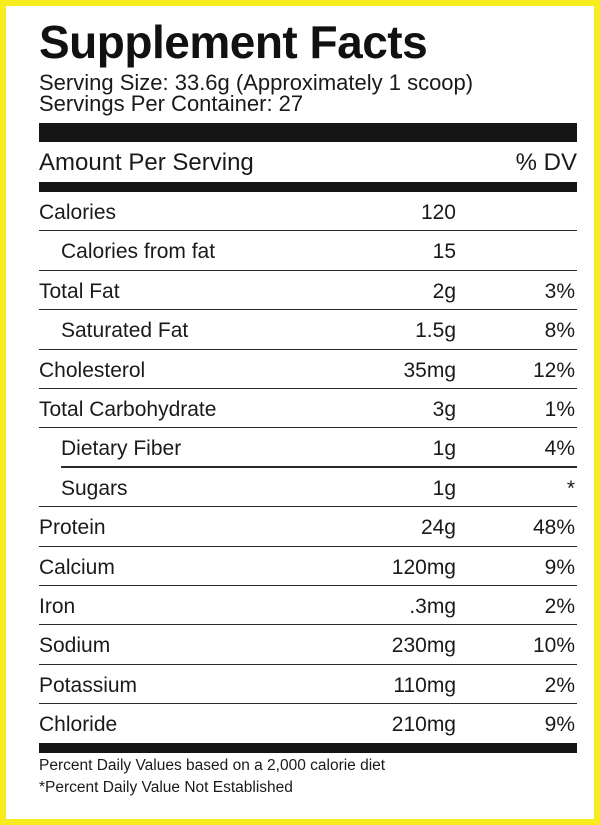  Describe the element at coordinates (92, 370) in the screenshot. I see `nutrient-name: Cholesterol` at that location.